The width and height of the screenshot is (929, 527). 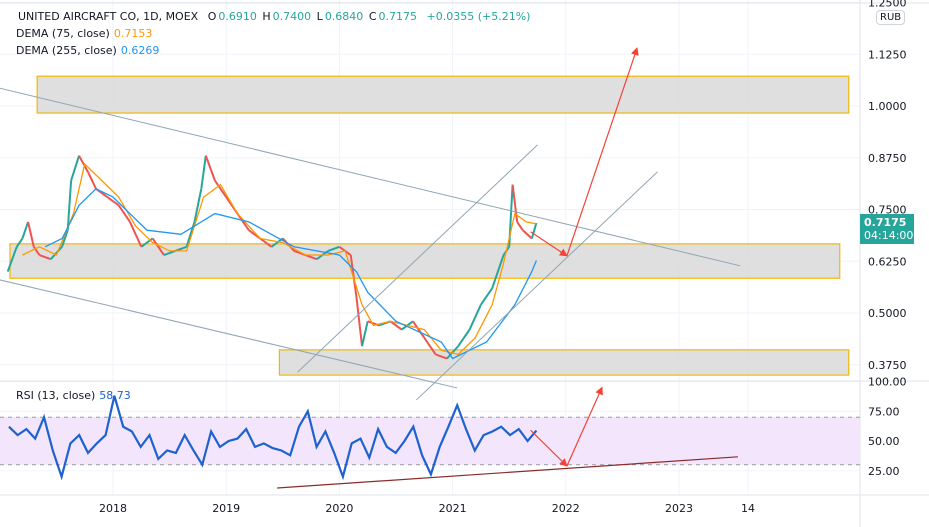 What do you see at coordinates (679, 508) in the screenshot?
I see `time-tick-label: 2023` at bounding box center [679, 508].